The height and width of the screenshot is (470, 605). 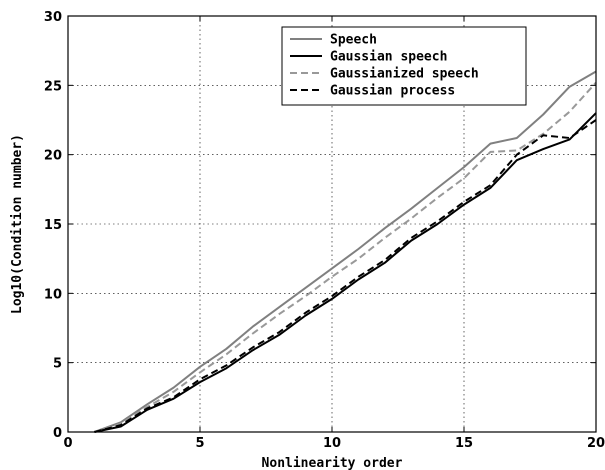 I want to click on legend-label-gaussianized-speech: Gaussianized speech, so click(x=404, y=74).